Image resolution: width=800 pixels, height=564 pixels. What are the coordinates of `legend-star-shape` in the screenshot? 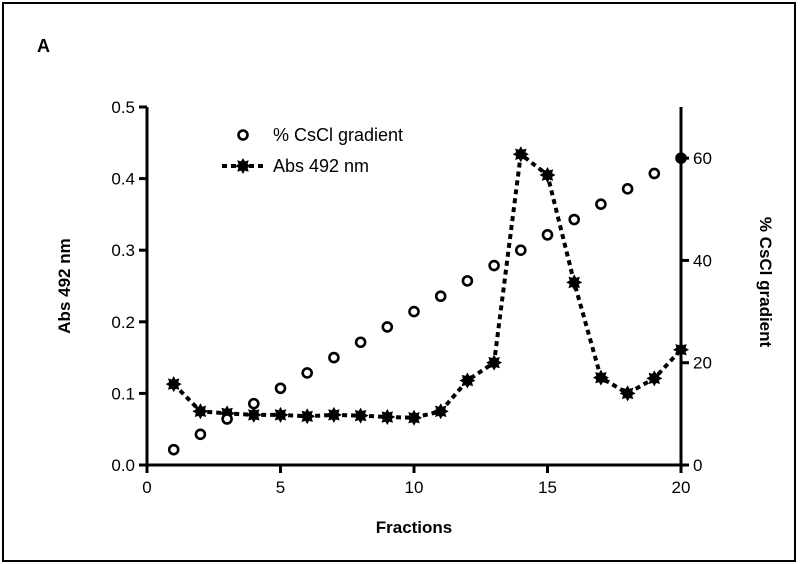 It's located at (243, 166).